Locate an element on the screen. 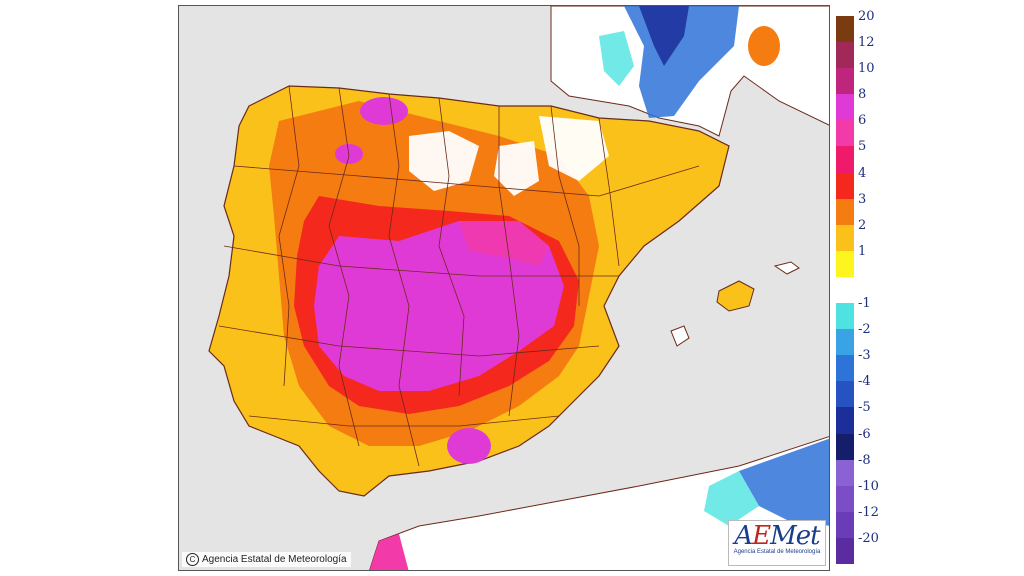 The height and width of the screenshot is (576, 1024). menorca-island is located at coordinates (786, 268).